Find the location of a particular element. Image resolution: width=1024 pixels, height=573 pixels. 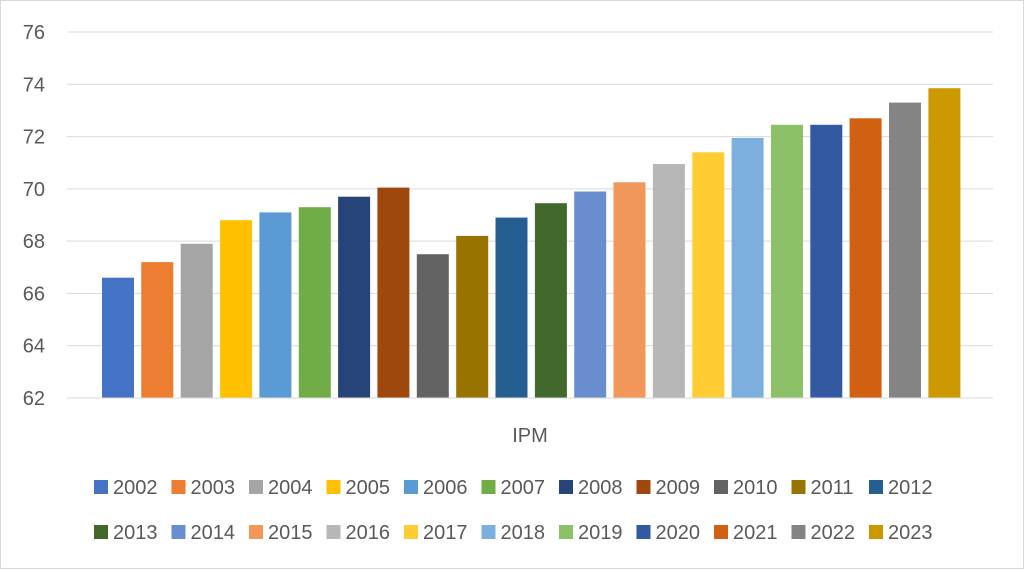

legend-item-2022: 2022 is located at coordinates (823, 533).